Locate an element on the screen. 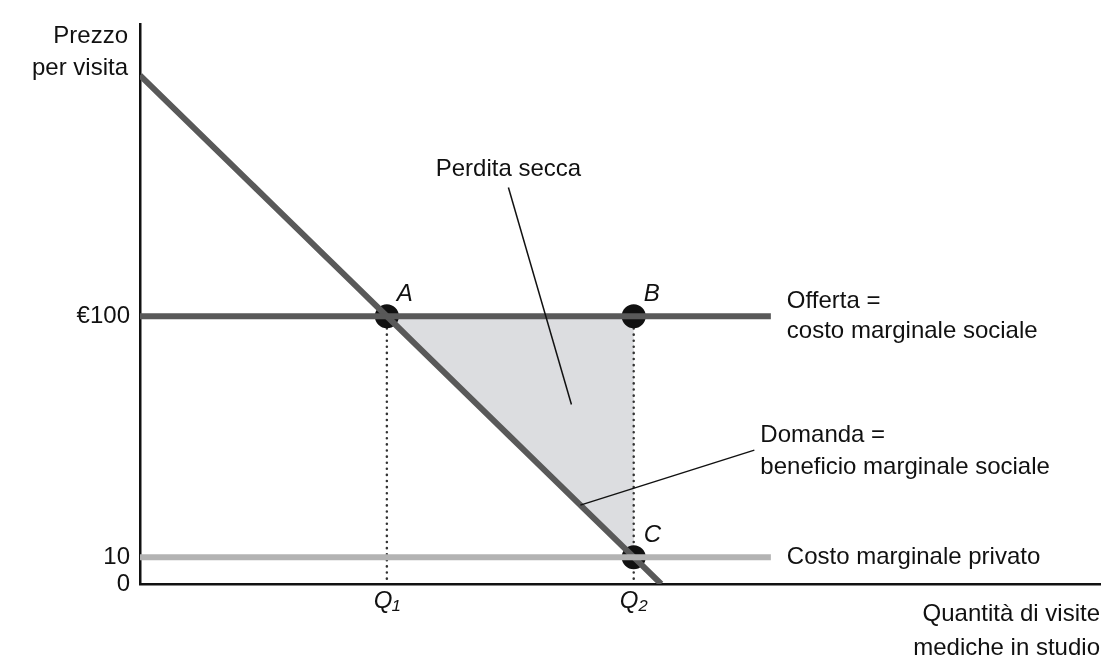 The image size is (1120, 664). annotation: A is located at coordinates (403, 292).